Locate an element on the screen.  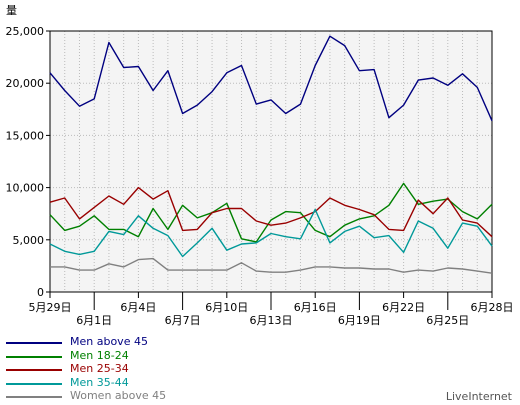
y-tick-label: 10,000 is located at coordinates (25, 188).